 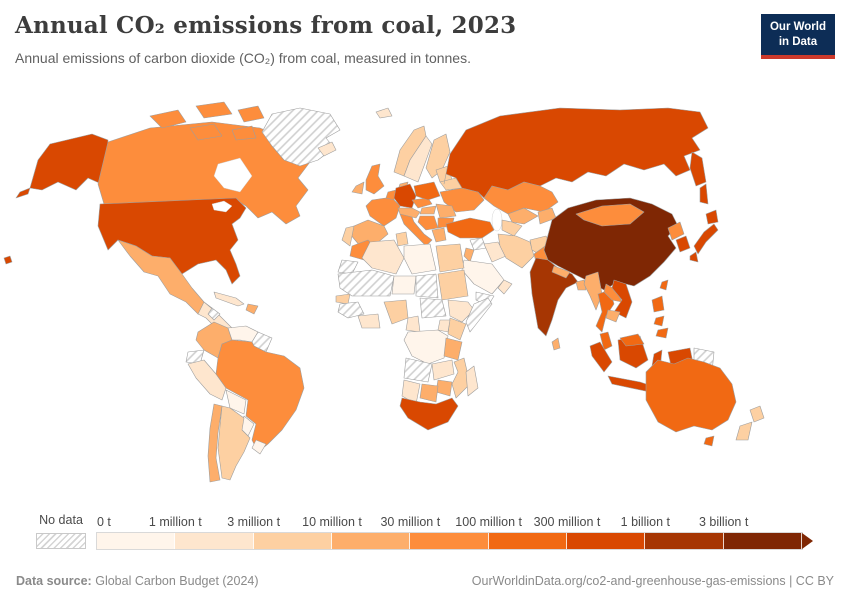 I want to click on country-czechia-slovakia, so click(x=422, y=203).